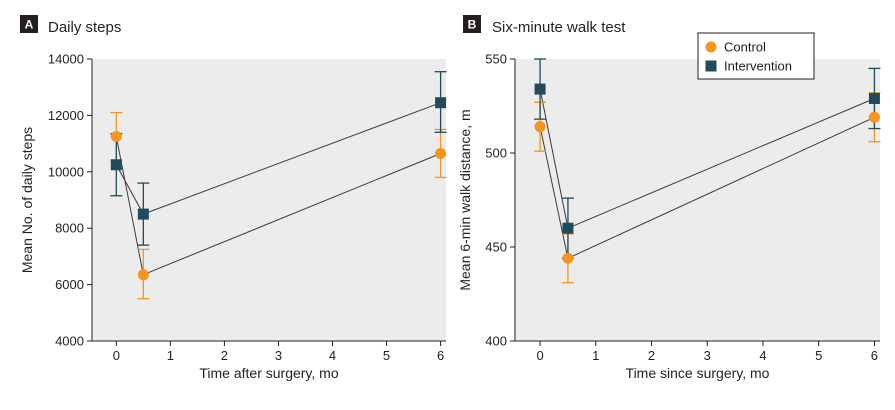  What do you see at coordinates (758, 66) in the screenshot?
I see `legend-label-intervention: Intervention` at bounding box center [758, 66].